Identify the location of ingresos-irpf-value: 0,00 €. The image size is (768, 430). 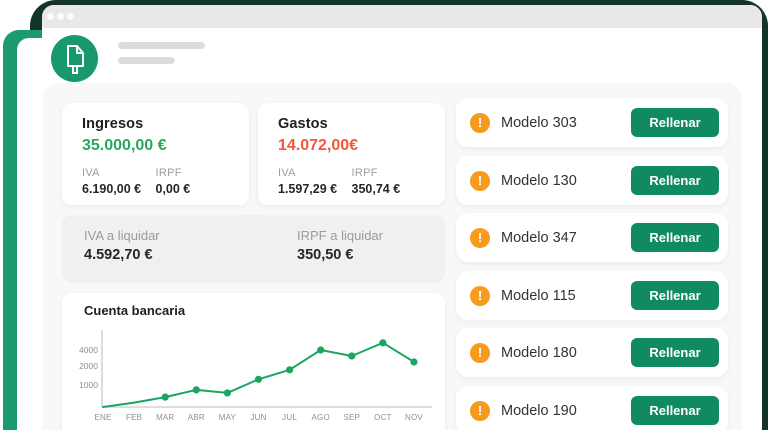
(173, 189).